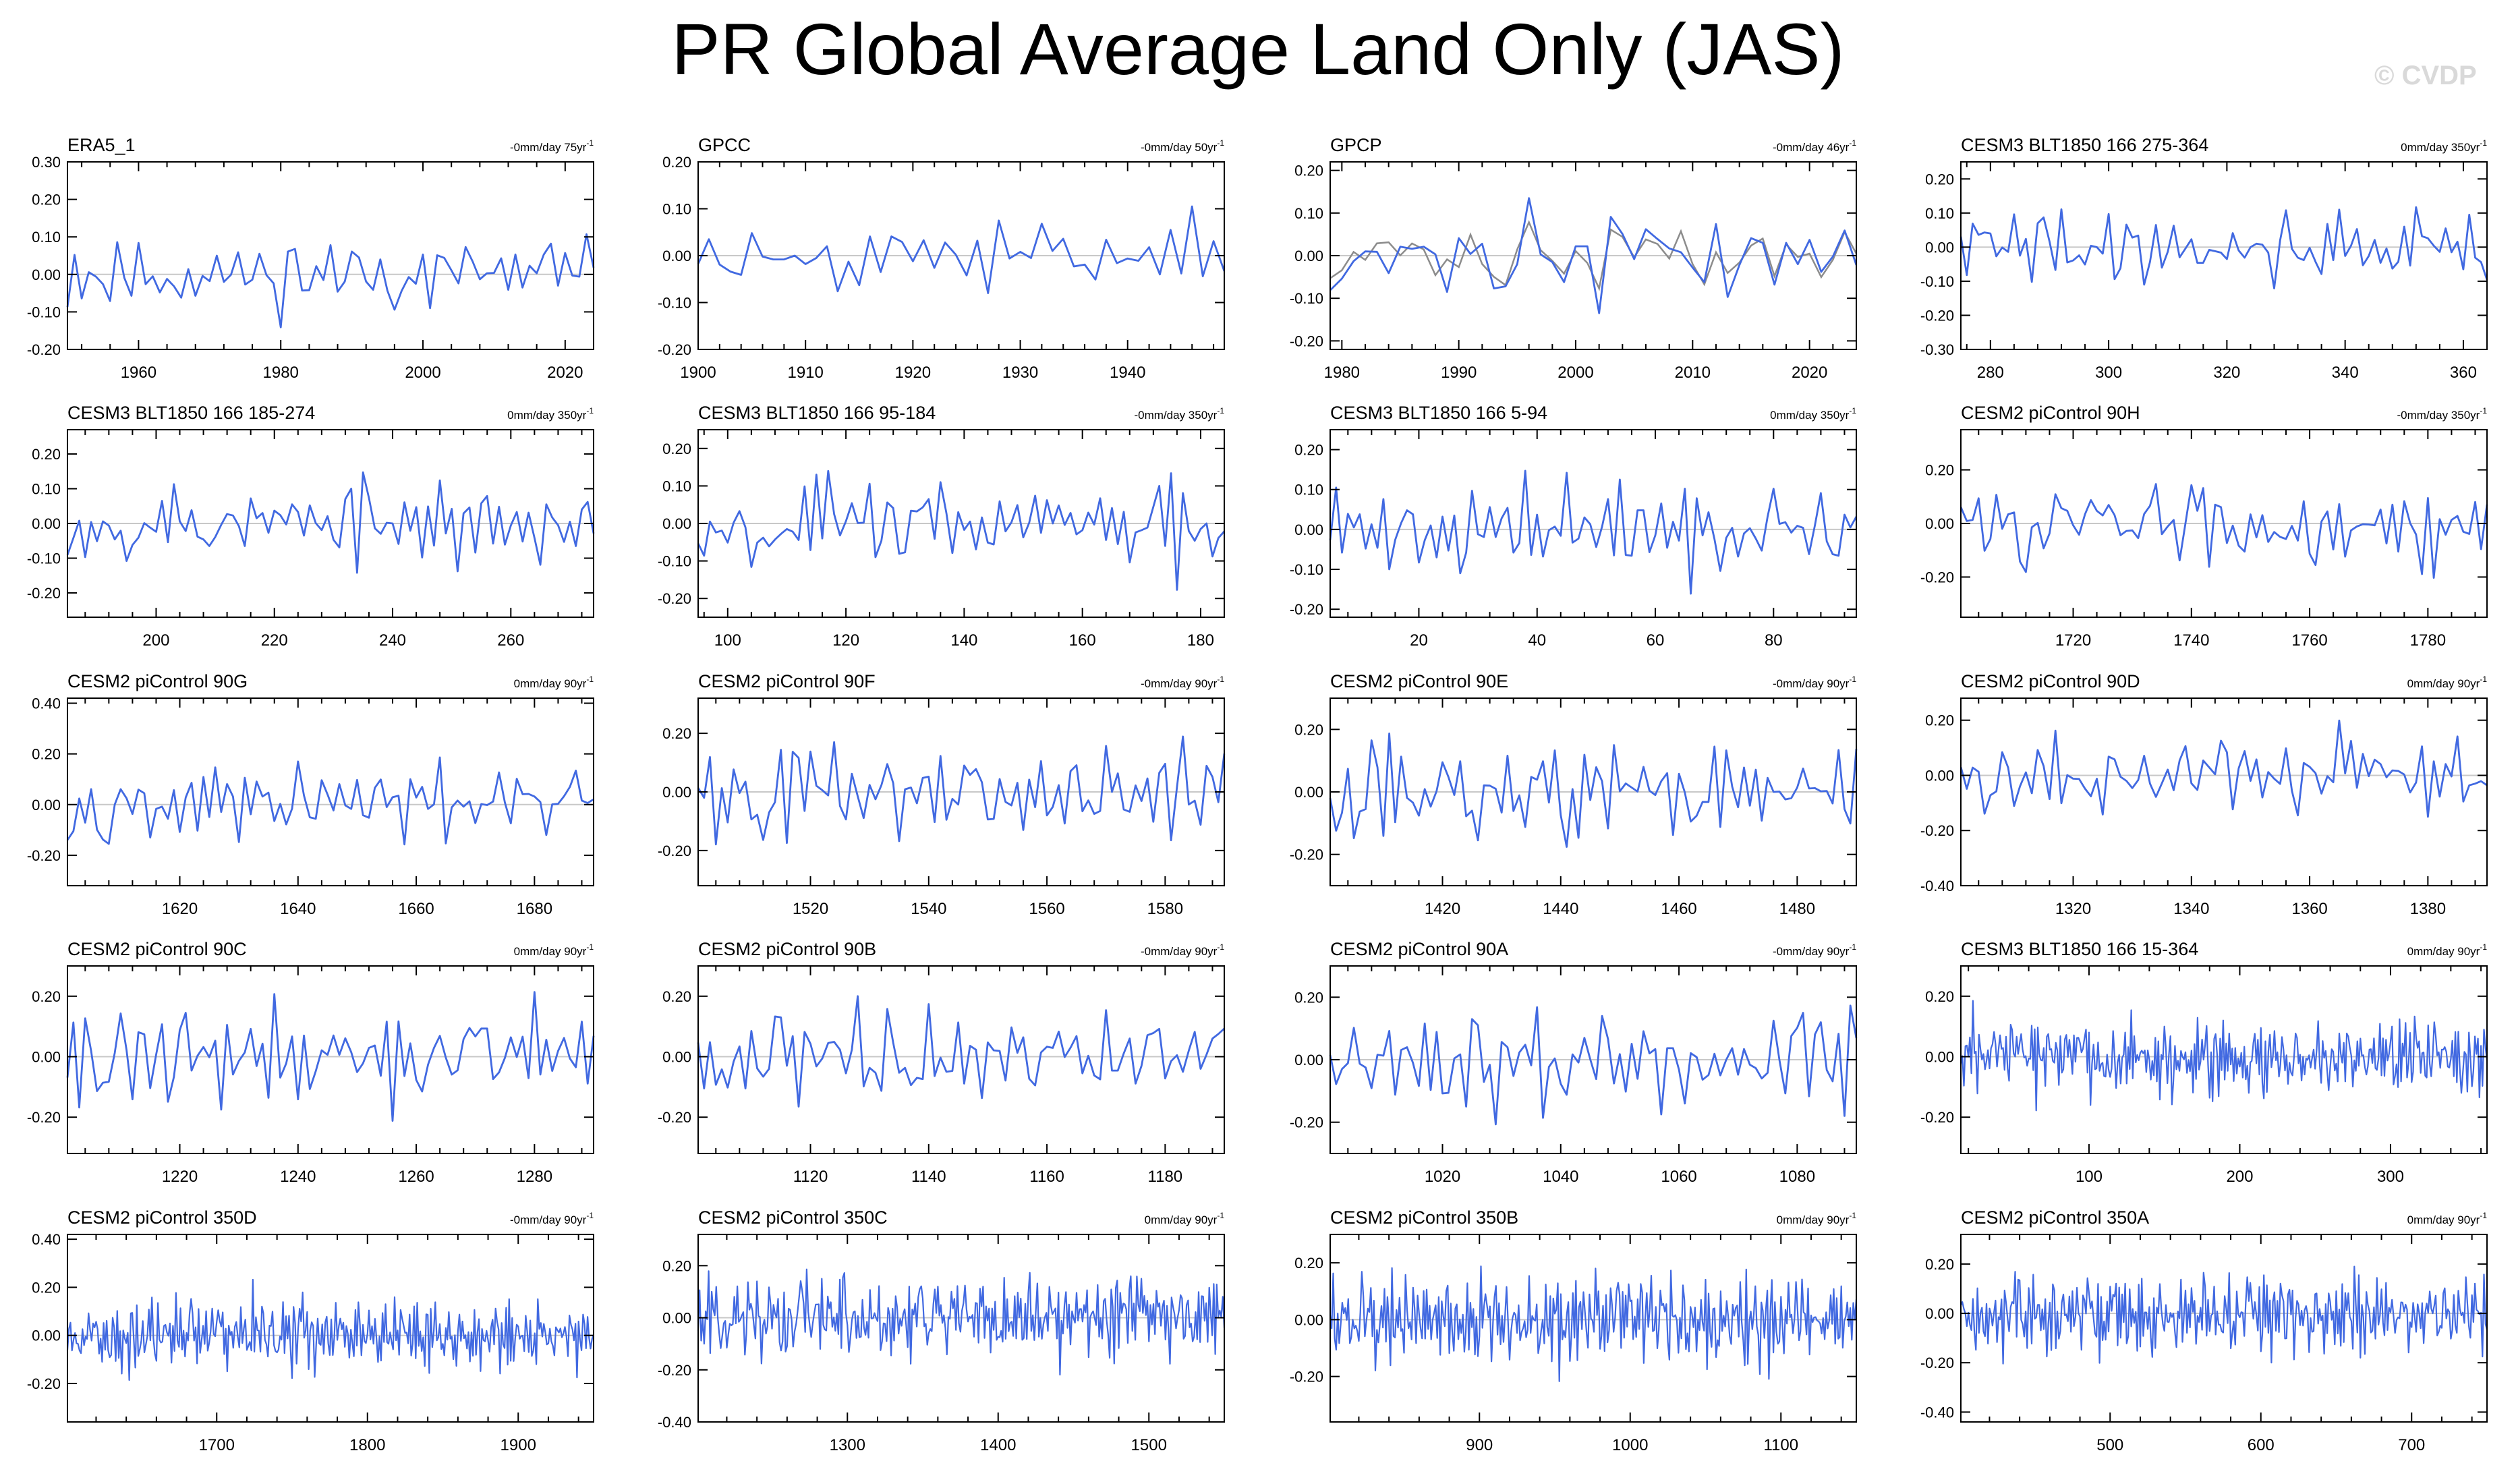 The image size is (2516, 1484). Describe the element at coordinates (1679, 909) in the screenshot. I see `x-tick-label: 1460` at that location.